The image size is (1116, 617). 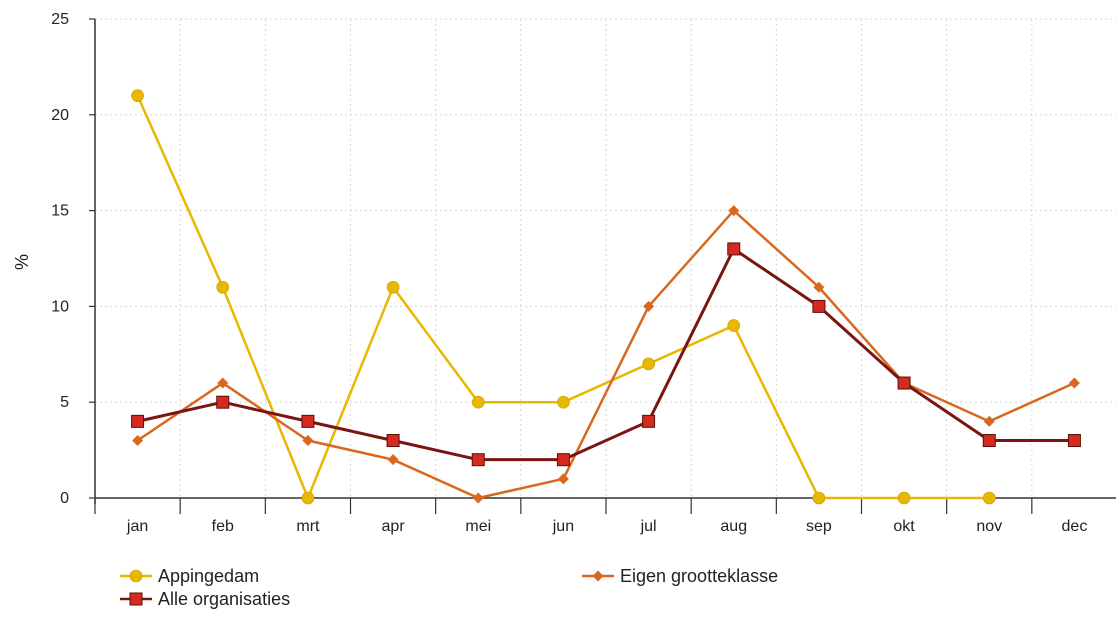 I want to click on y-tick-label: 5, so click(x=64, y=402).